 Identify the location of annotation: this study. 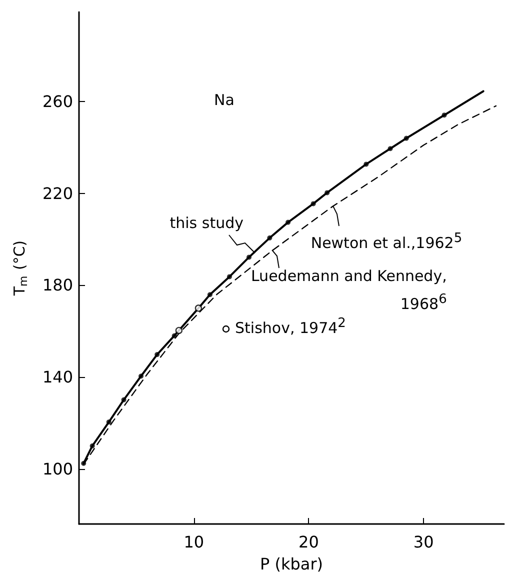
(207, 223).